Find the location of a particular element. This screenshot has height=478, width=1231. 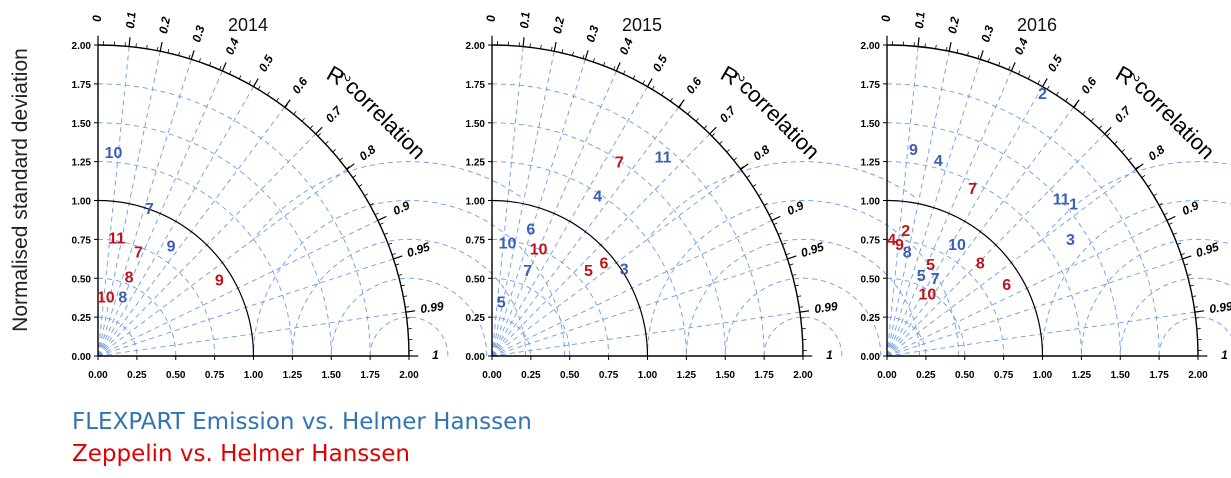

legend-item-zeppelin: Zeppelin vs. Helmer Hanssen is located at coordinates (241, 454).